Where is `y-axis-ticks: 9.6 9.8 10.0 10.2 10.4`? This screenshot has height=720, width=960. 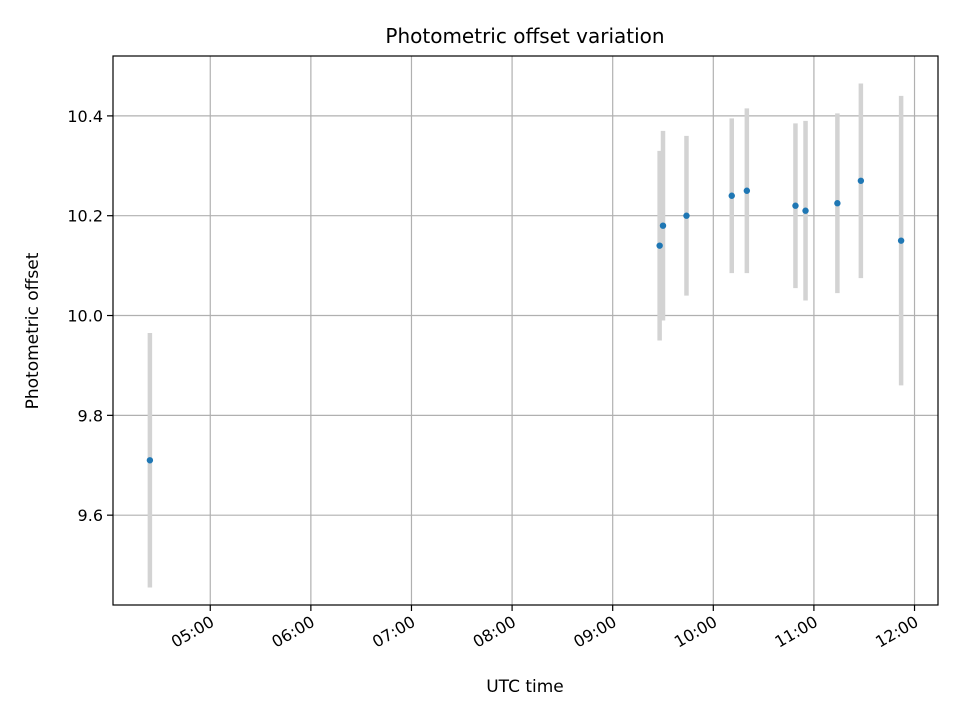 y-axis-ticks: 9.6 9.8 10.0 10.2 10.4 is located at coordinates (90, 316).